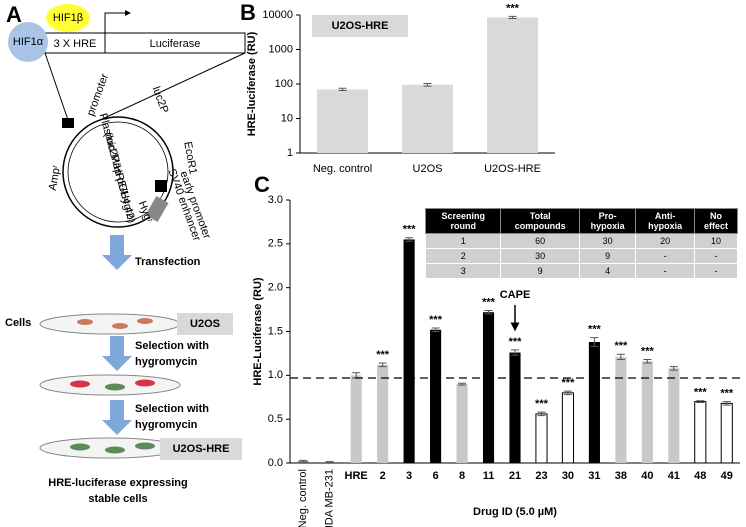  What do you see at coordinates (409, 476) in the screenshot?
I see `x-tick-label: 3` at bounding box center [409, 476].